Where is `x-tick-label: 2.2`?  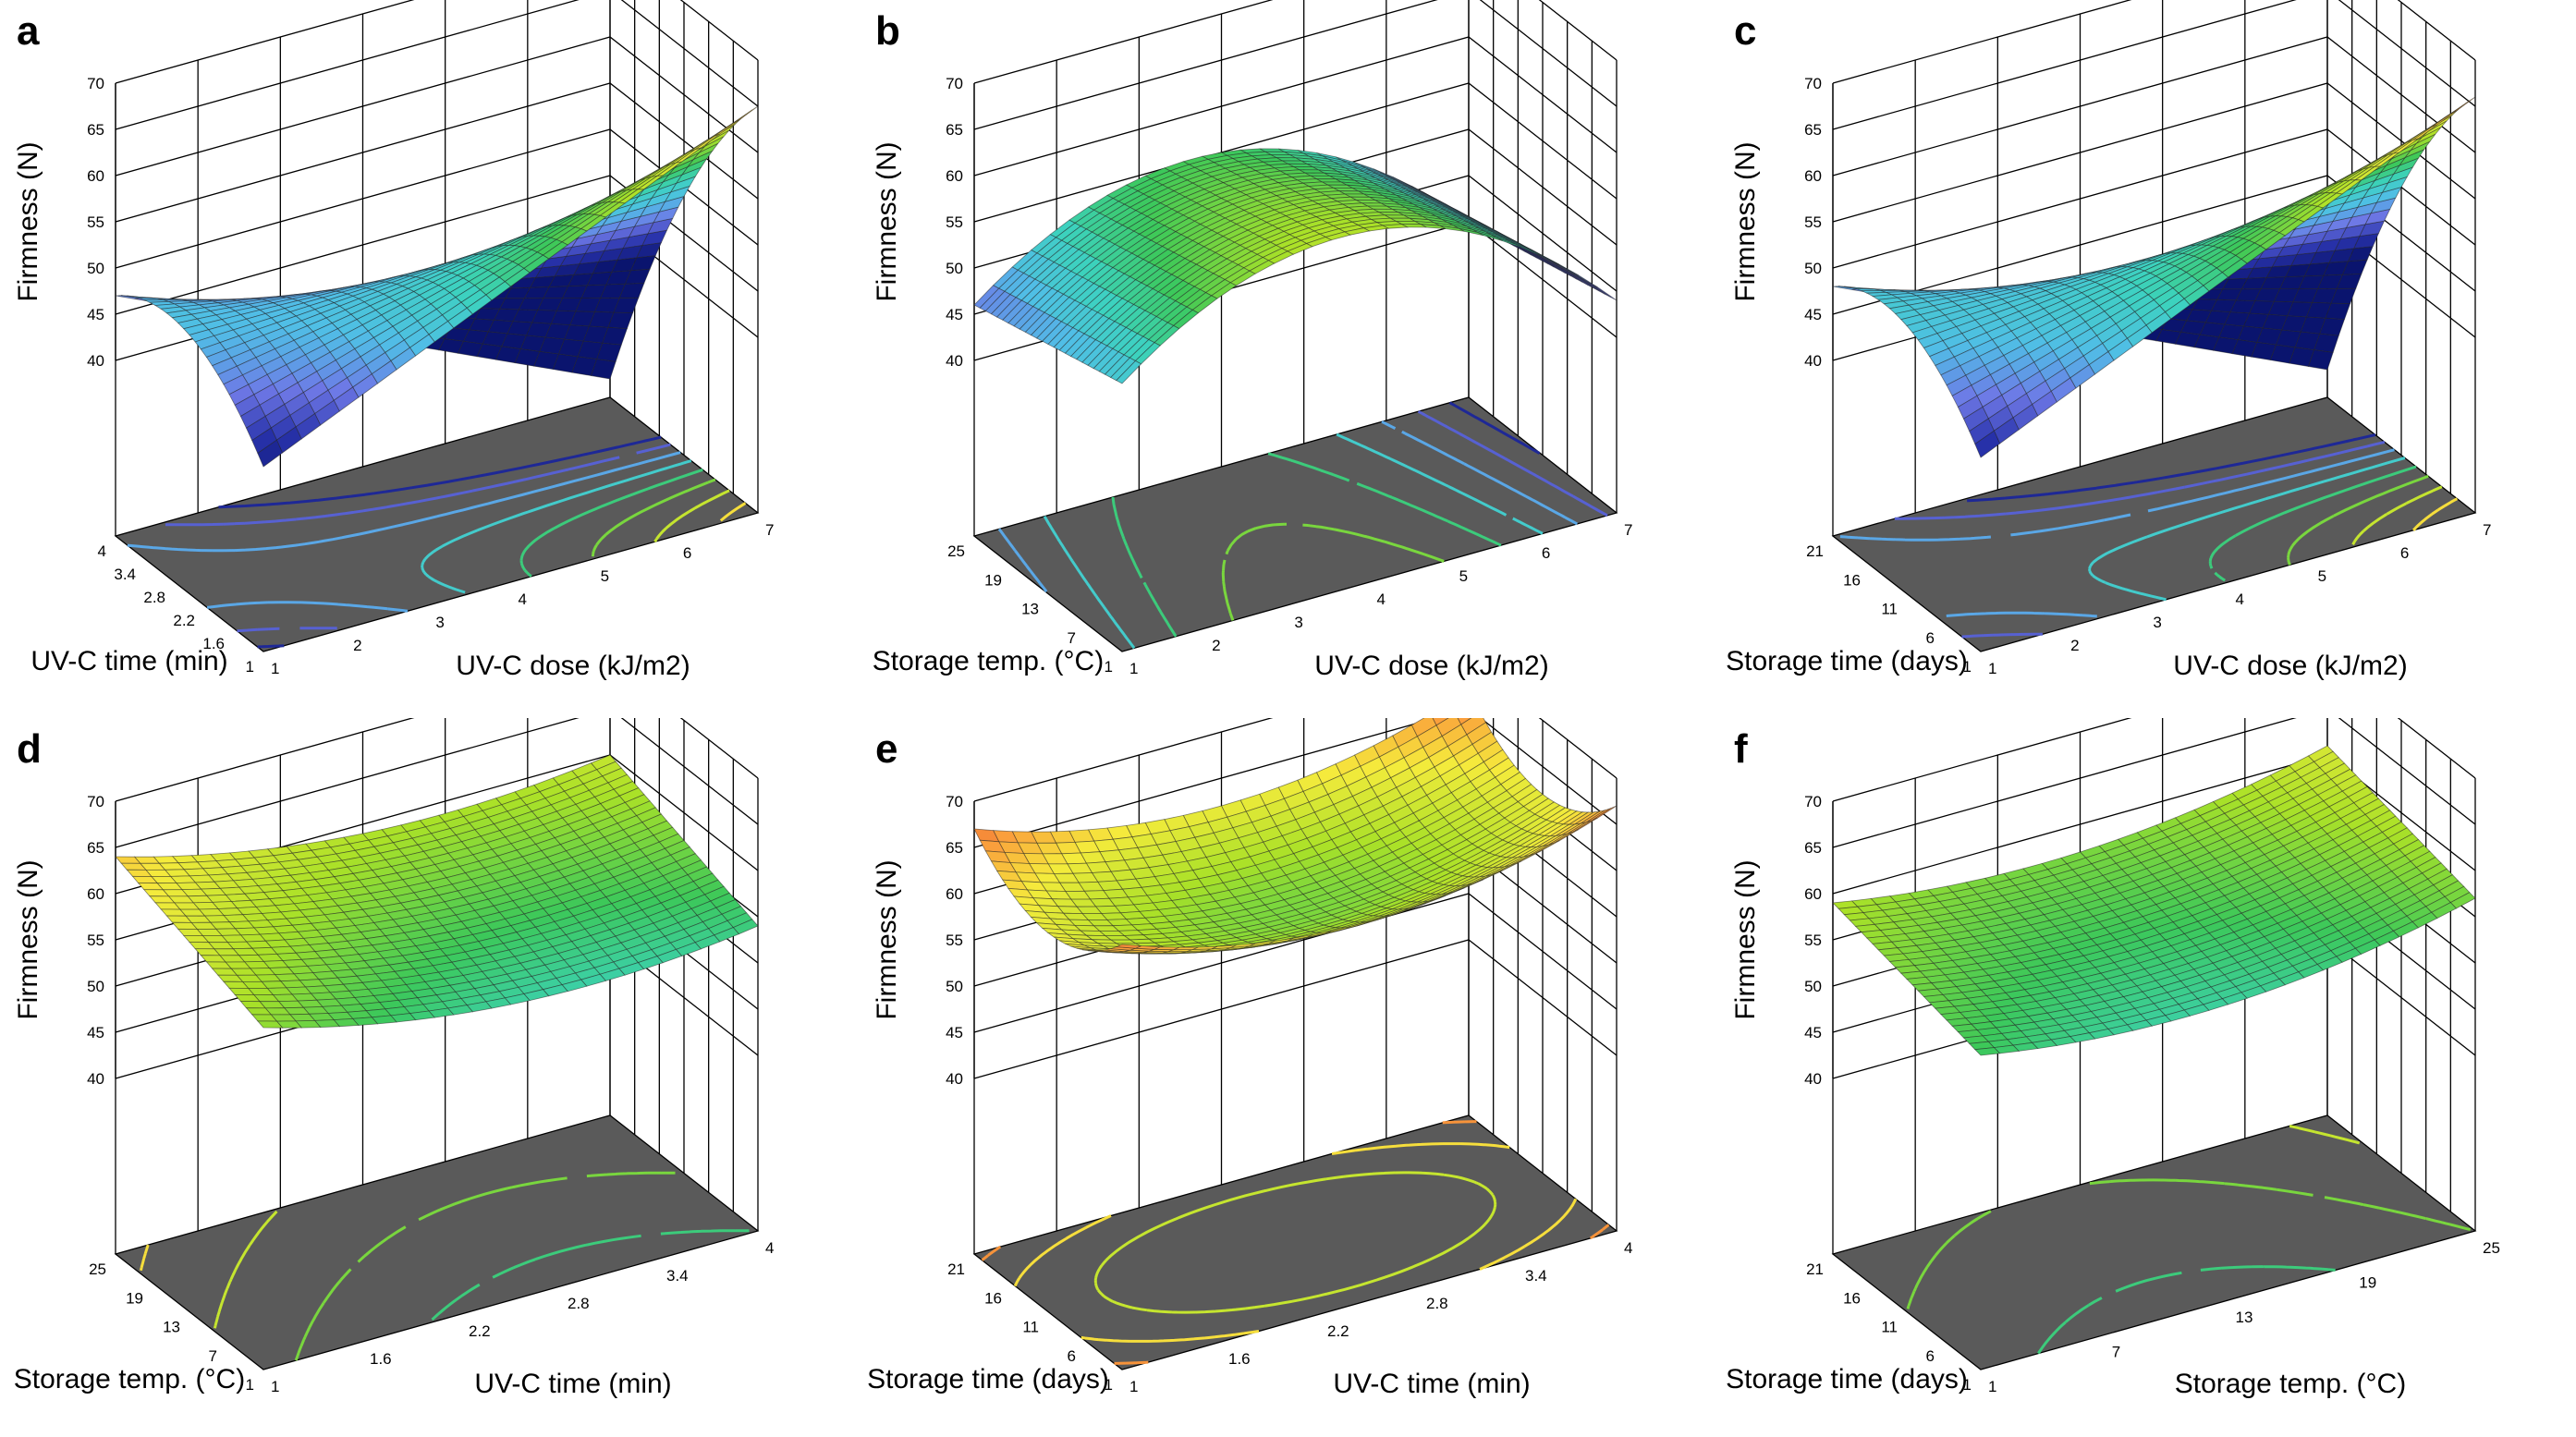 x-tick-label: 2.2 is located at coordinates (1338, 1331).